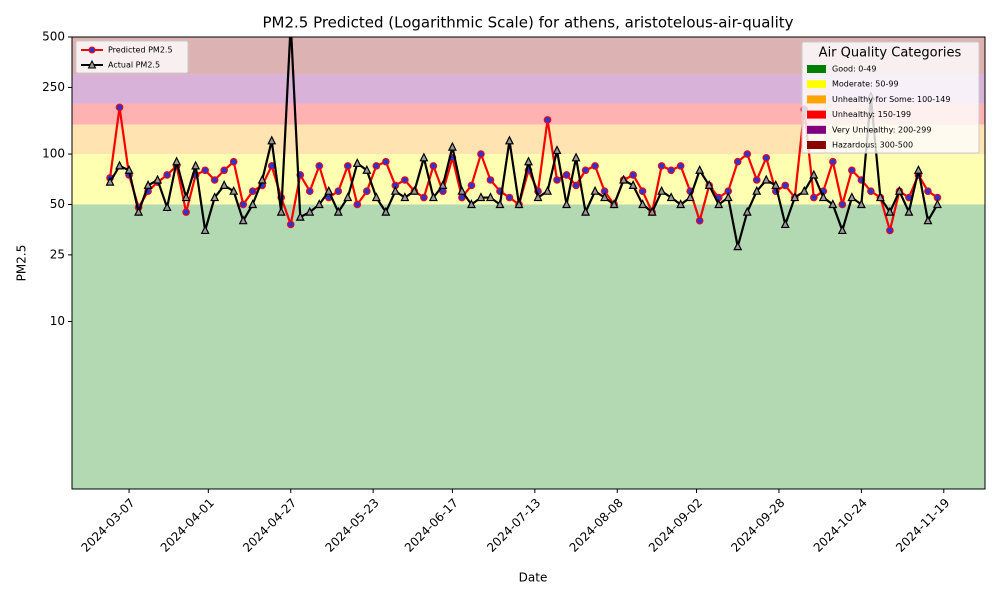 The width and height of the screenshot is (1000, 600). I want to click on x-tick-label: 2024-06-17, so click(431, 525).